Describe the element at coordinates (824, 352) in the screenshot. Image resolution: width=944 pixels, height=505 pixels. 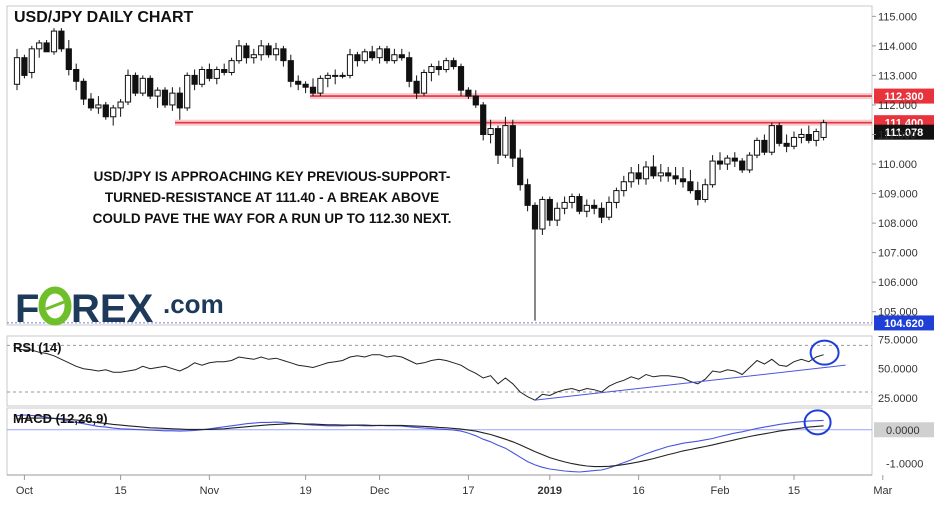
I see `rsi-highlight-circle` at that location.